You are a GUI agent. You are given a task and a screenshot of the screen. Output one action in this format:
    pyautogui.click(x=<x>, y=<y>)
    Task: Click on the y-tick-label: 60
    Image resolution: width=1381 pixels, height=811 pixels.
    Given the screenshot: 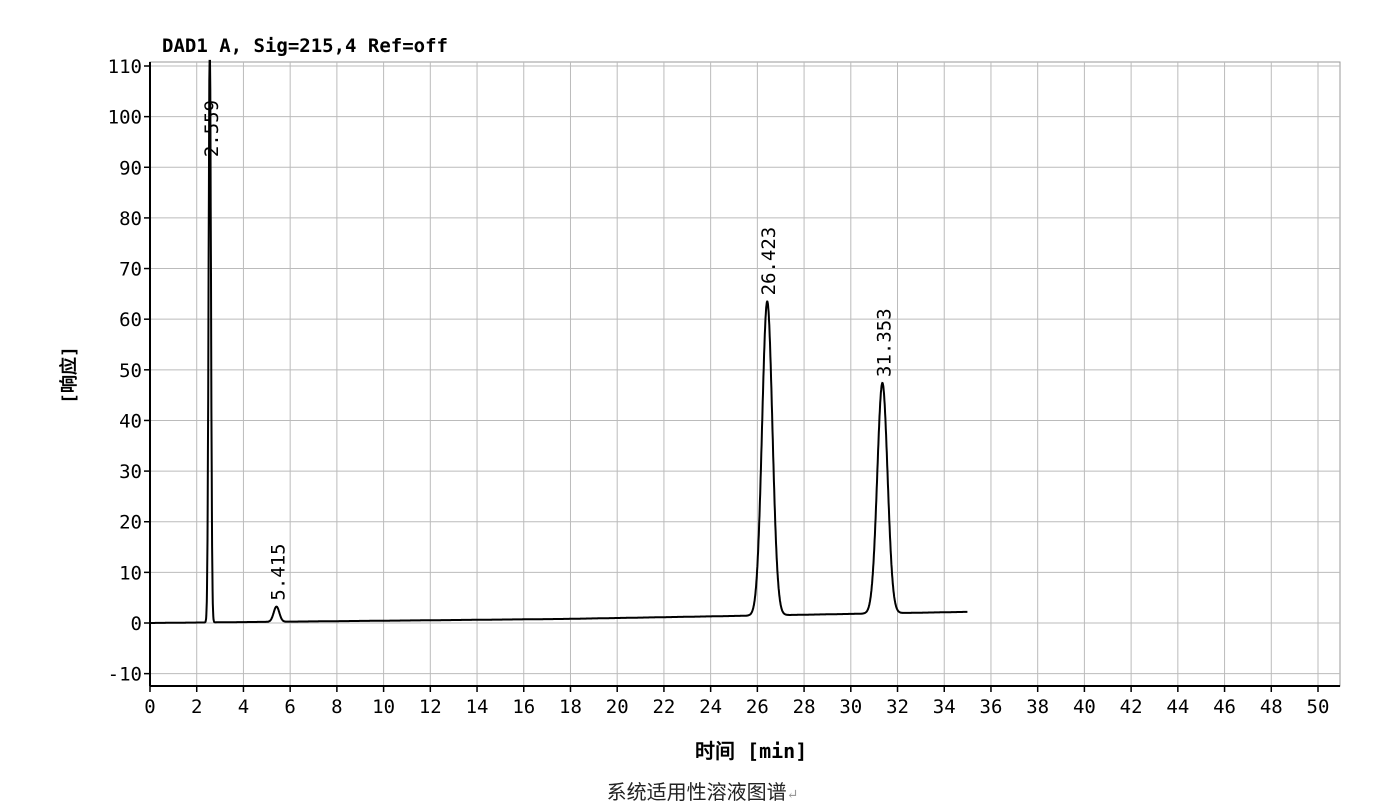 What is the action you would take?
    pyautogui.click(x=130, y=320)
    